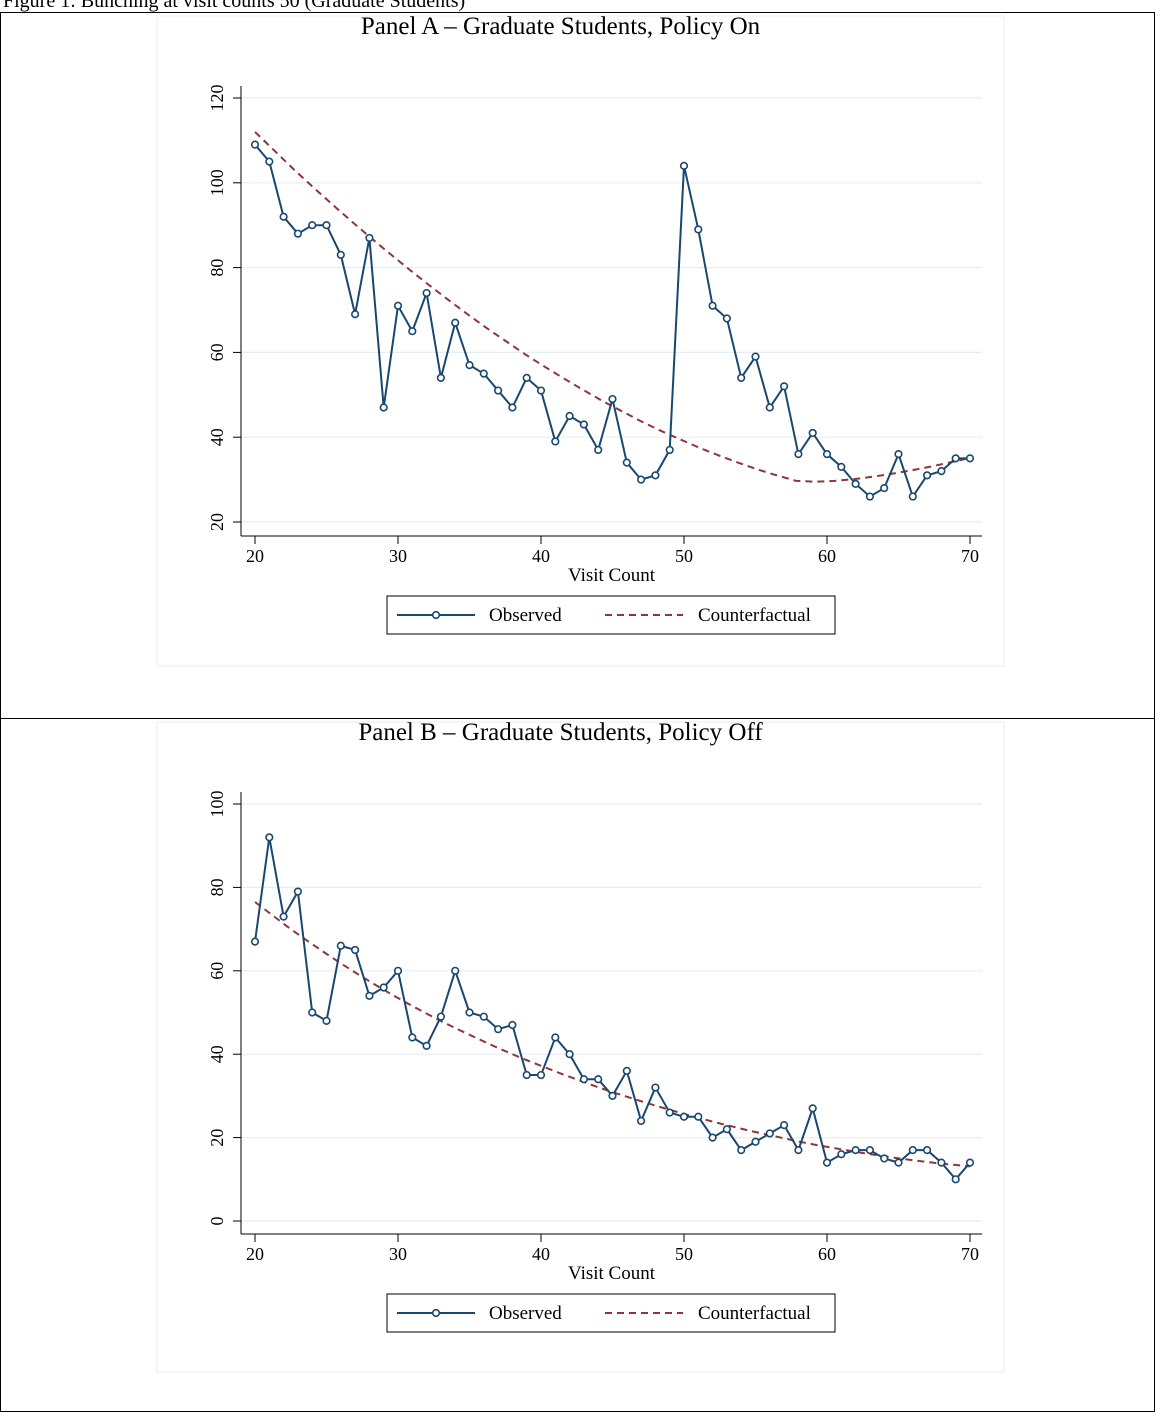 The height and width of the screenshot is (1412, 1155). Describe the element at coordinates (217, 1054) in the screenshot. I see `panel-b-y-tick-label: 40` at that location.